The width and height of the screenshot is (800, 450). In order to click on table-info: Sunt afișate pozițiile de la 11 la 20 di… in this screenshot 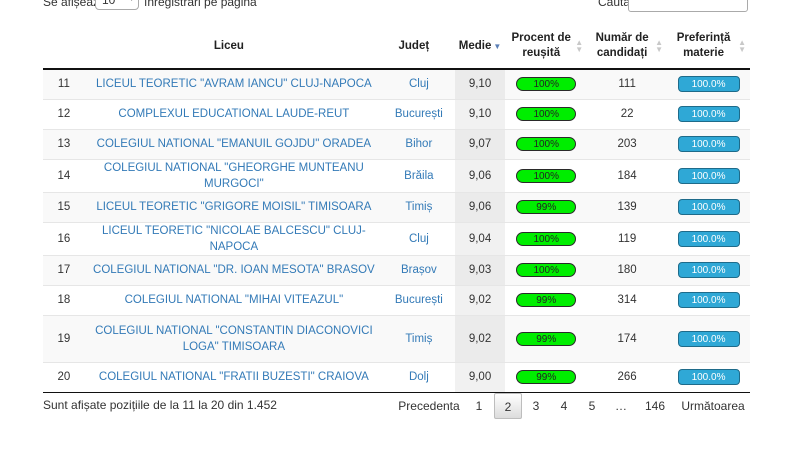, I will do `click(160, 405)`.